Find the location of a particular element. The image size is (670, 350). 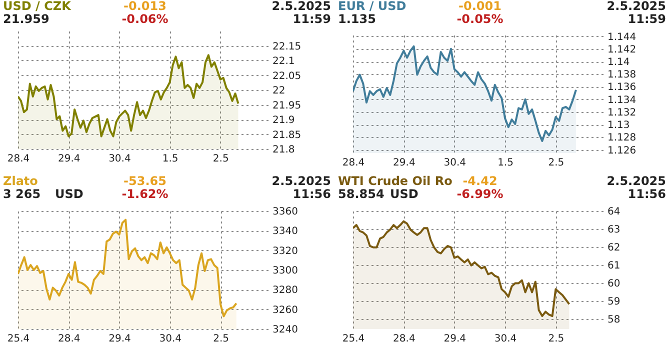

text: -53.65 is located at coordinates (145, 181).